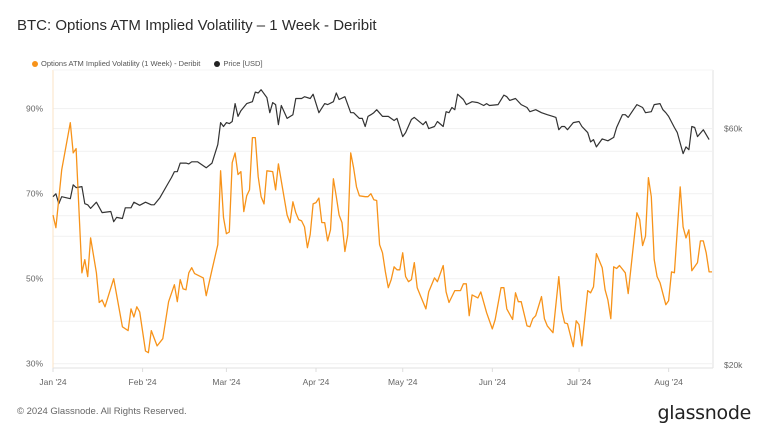  I want to click on x-tick-label: Feb '24, so click(143, 382).